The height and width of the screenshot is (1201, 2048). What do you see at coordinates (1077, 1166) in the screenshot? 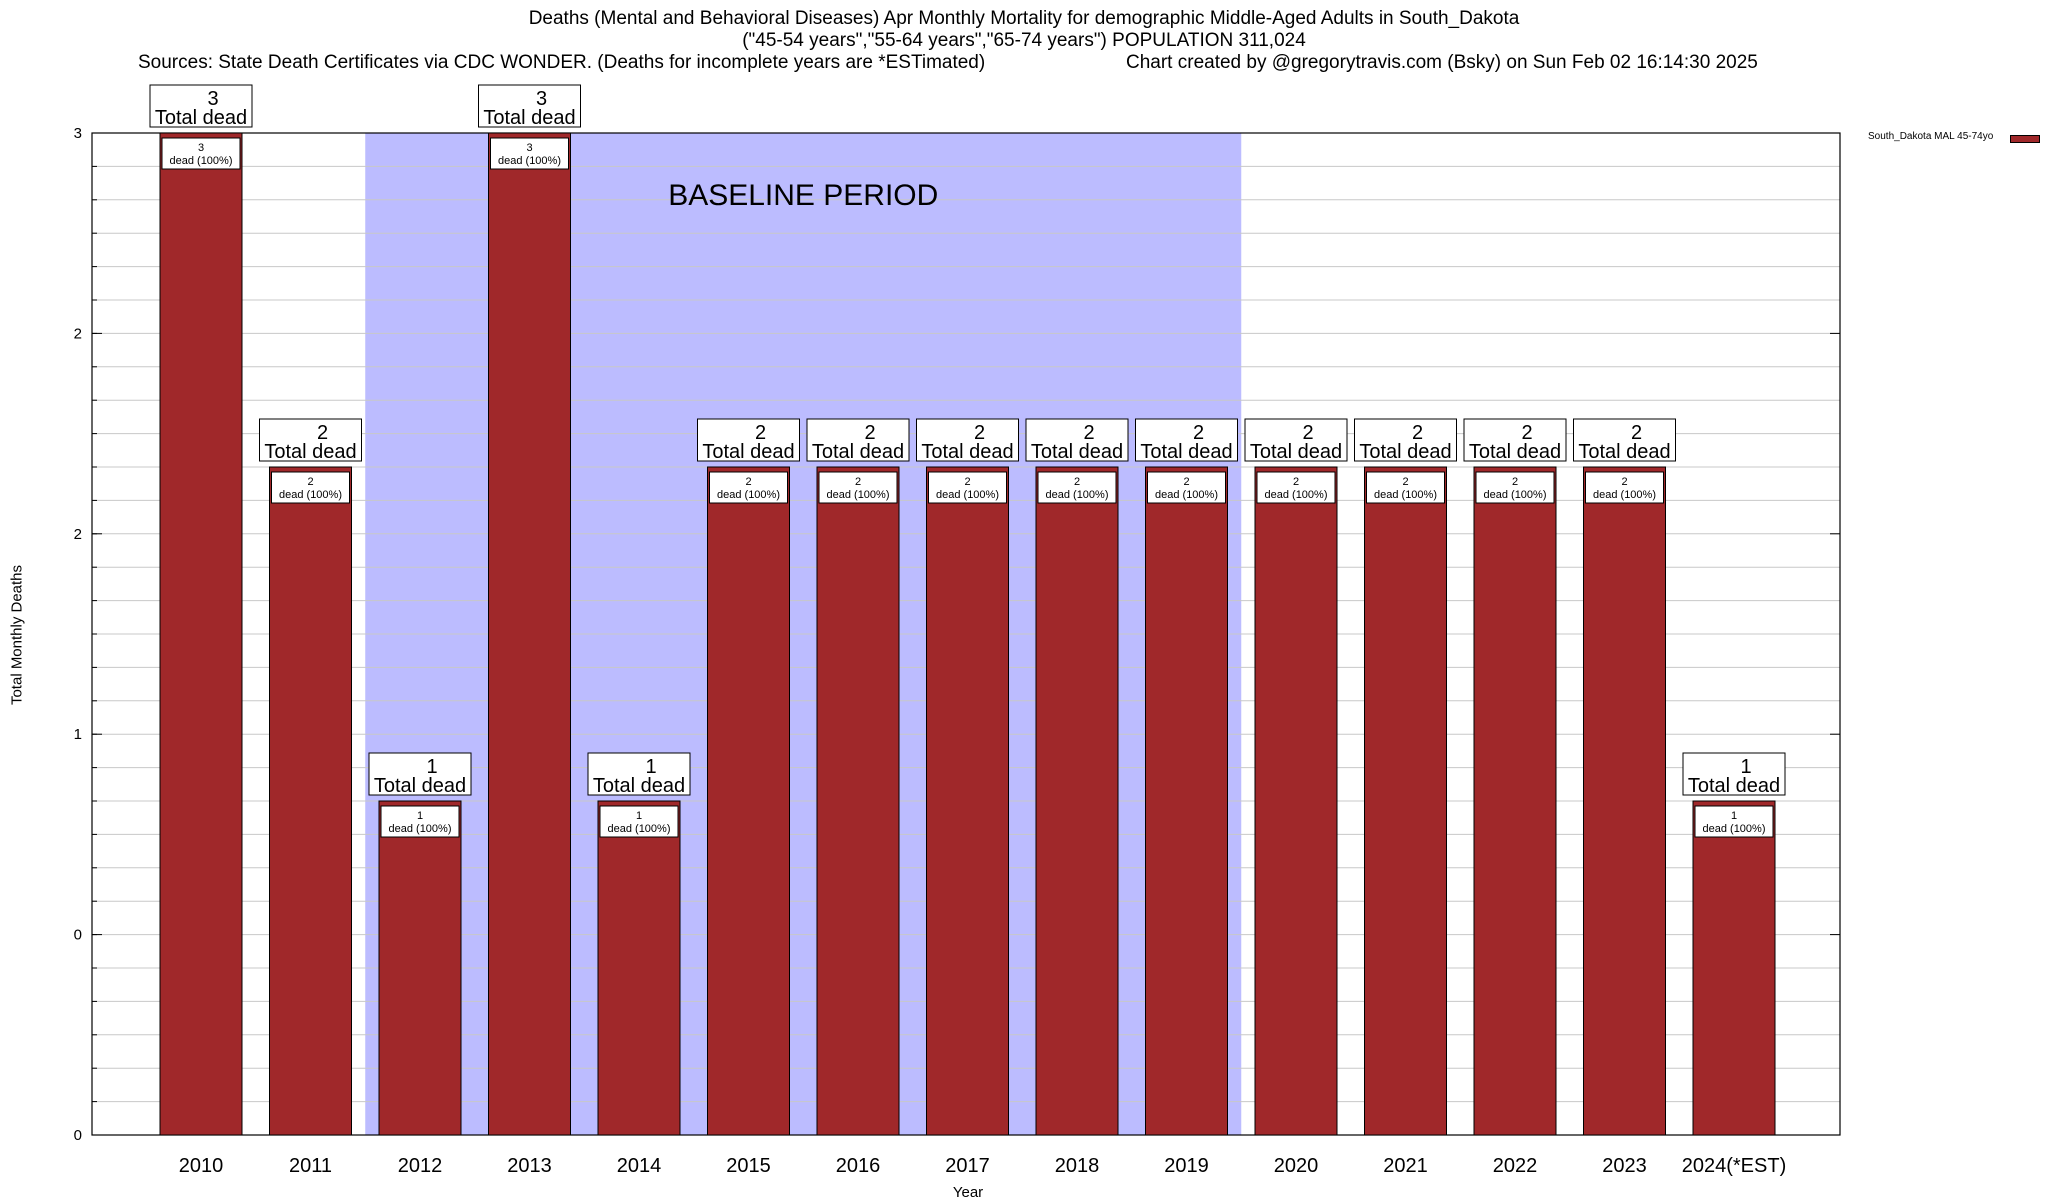
I see `x-tick-label: 2018` at bounding box center [1077, 1166].